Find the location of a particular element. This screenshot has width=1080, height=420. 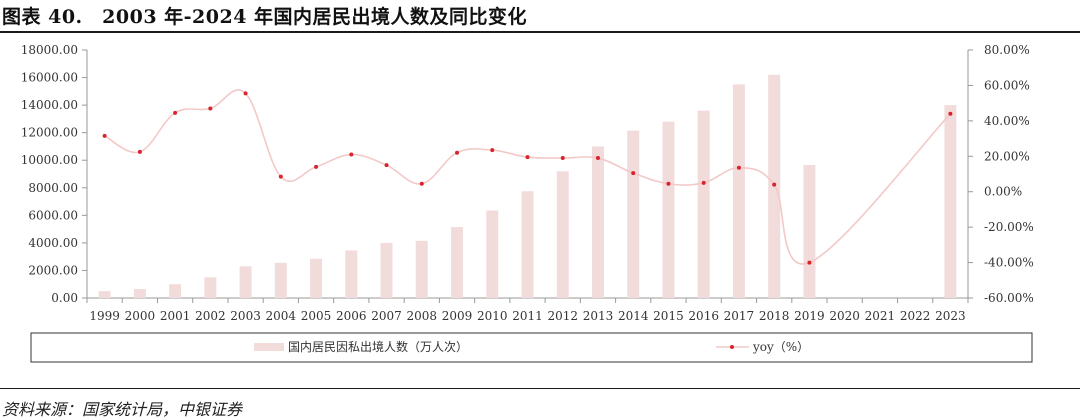

x-tick-label: 2015 is located at coordinates (668, 316).